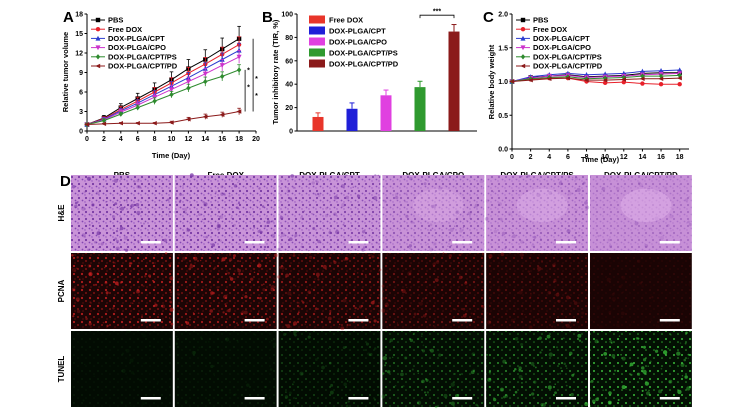 The image size is (753, 416). Describe the element at coordinates (386, 70) in the screenshot. I see `panel-b-bars: ***` at that location.